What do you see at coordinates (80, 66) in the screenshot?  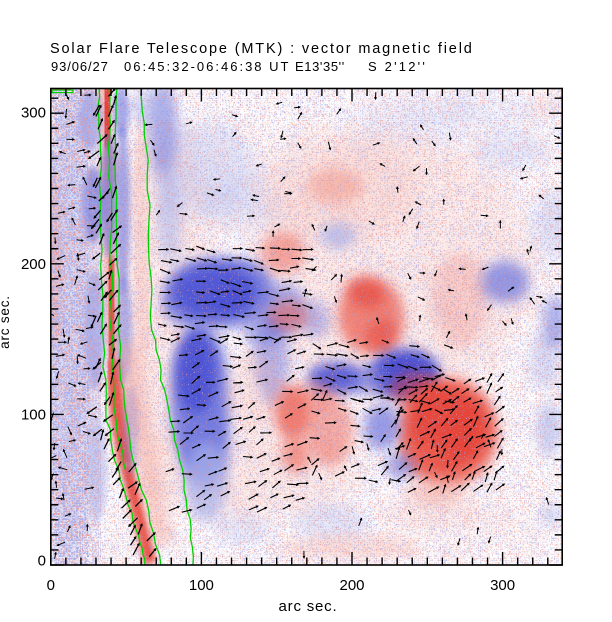 I see `svg-text: 93/06/27` at bounding box center [80, 66].